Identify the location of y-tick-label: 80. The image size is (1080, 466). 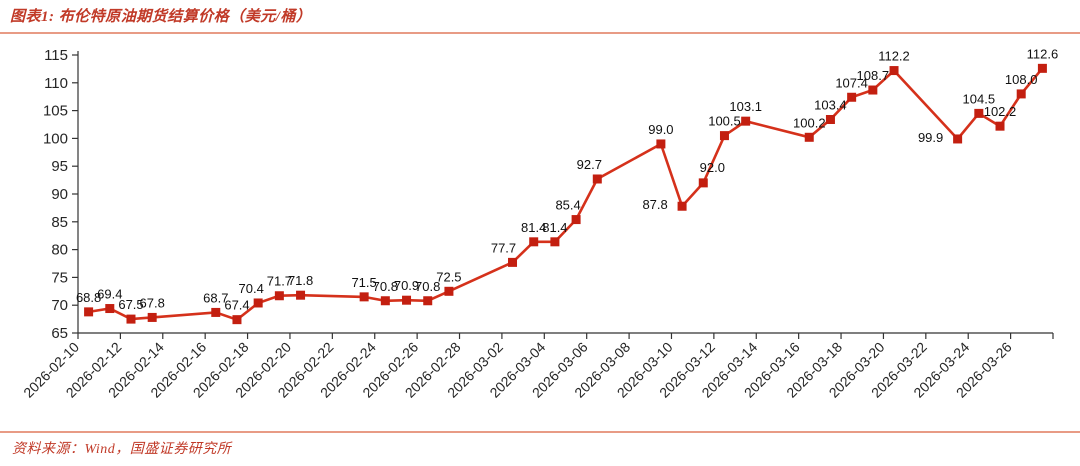
(59, 250).